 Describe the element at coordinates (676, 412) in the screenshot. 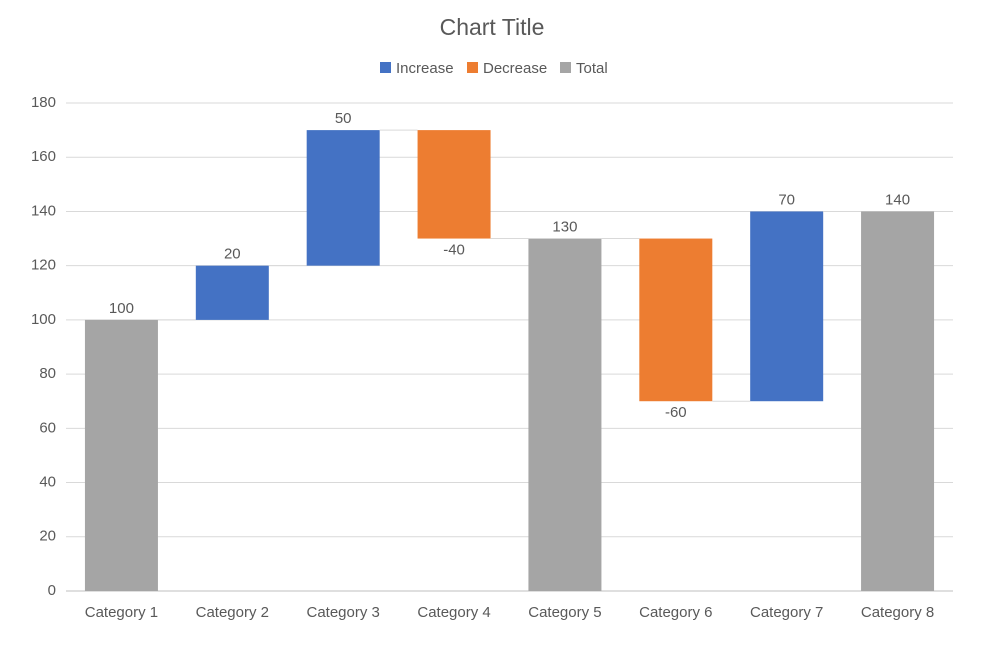

I see `data-label: -60` at that location.